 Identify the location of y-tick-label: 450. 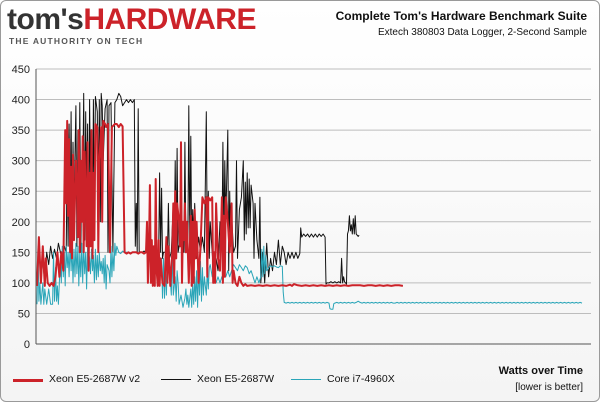
(21, 70).